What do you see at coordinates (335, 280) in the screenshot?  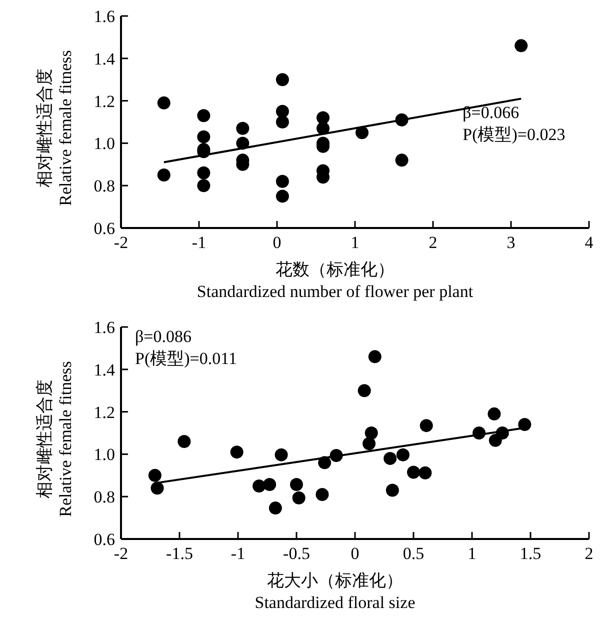 I see `x-axis-title: 花数（标准化） Standardized number of flower per plant` at bounding box center [335, 280].